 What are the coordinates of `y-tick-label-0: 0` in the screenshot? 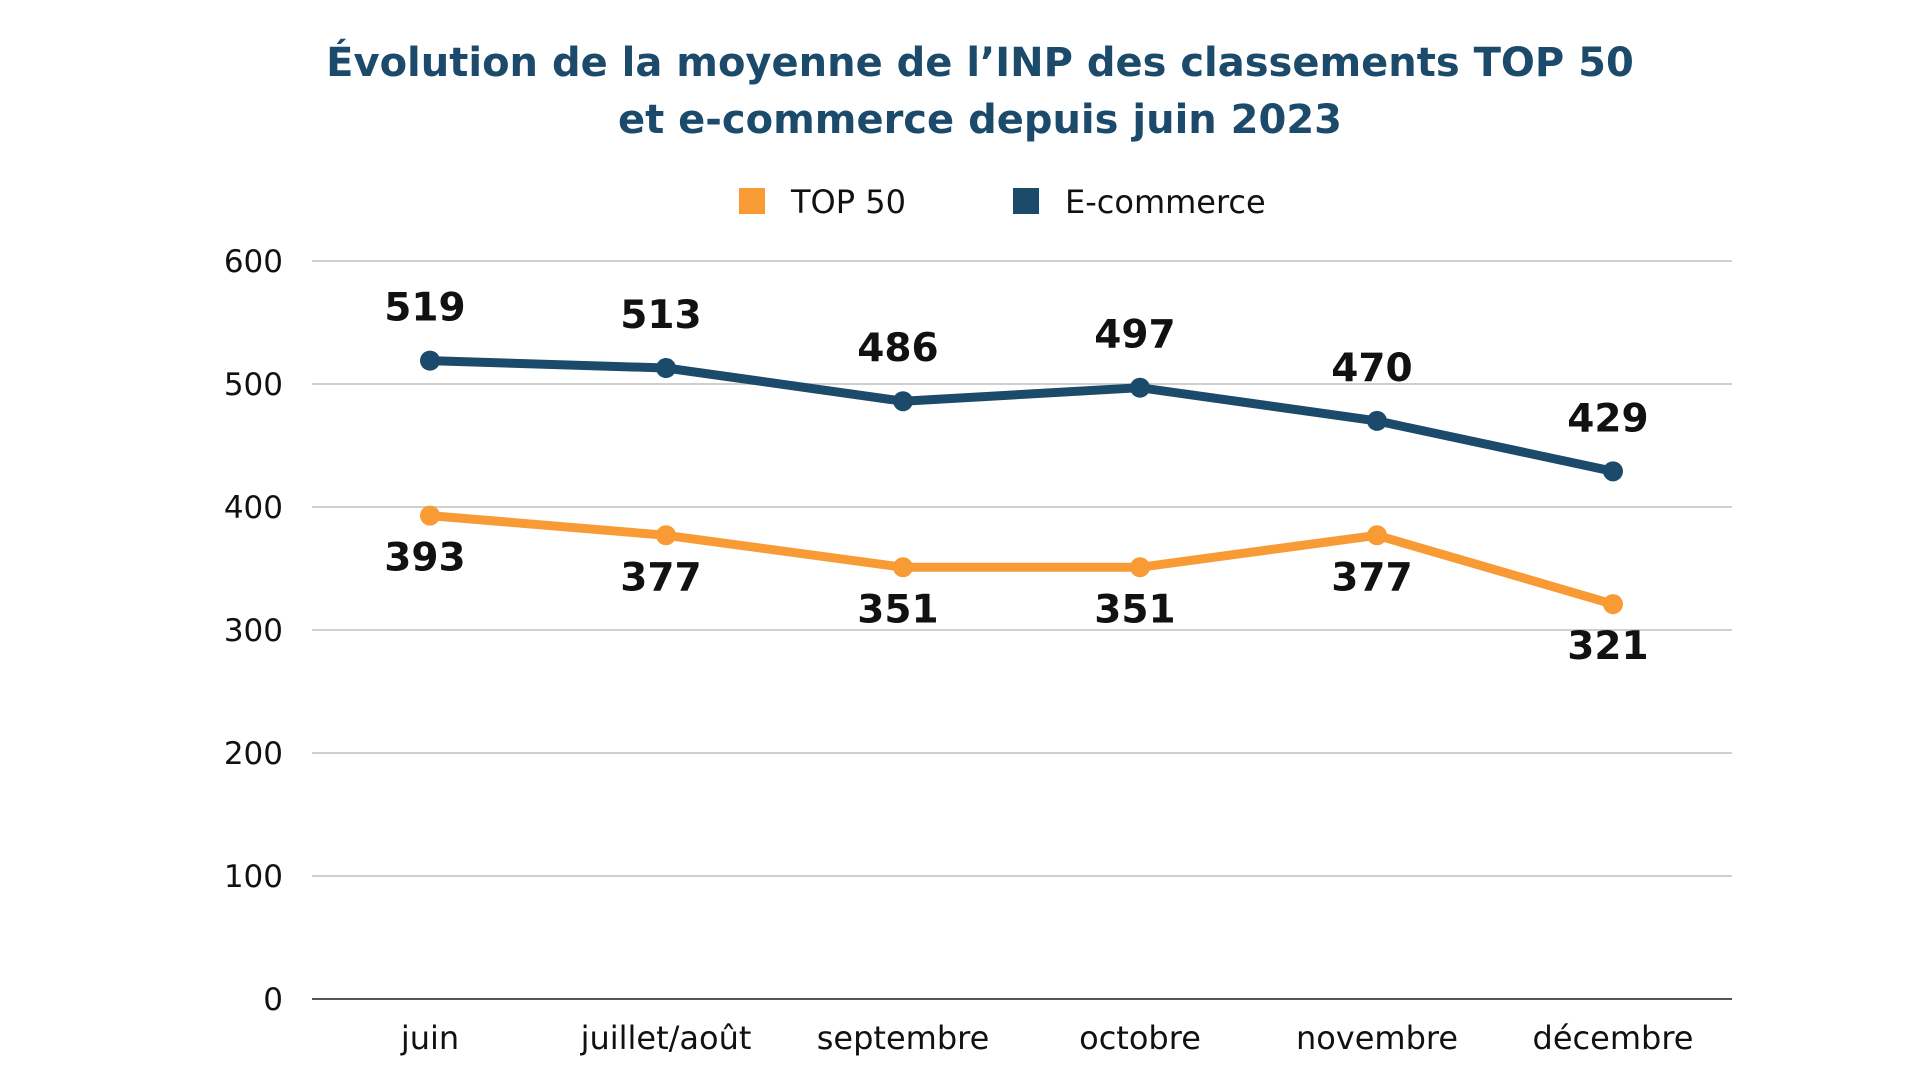 It's located at (273, 1000).